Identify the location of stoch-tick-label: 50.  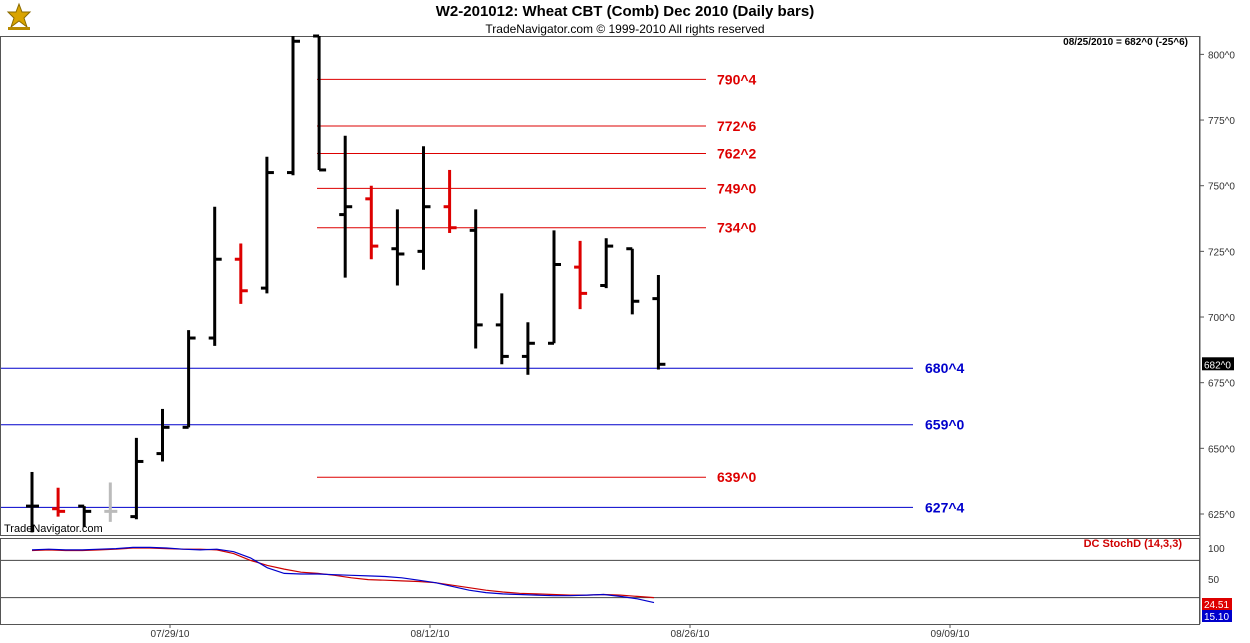
(1214, 580).